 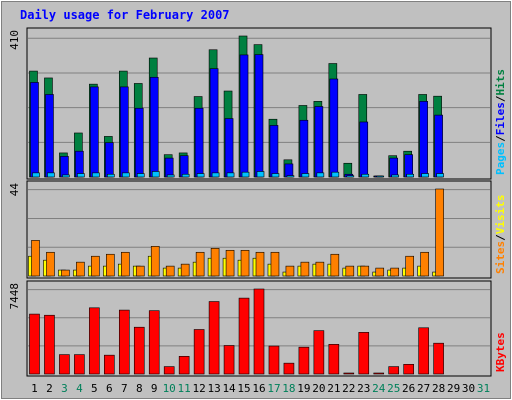 What do you see at coordinates (348, 388) in the screenshot?
I see `x-tick-day-22: 22` at bounding box center [348, 388].